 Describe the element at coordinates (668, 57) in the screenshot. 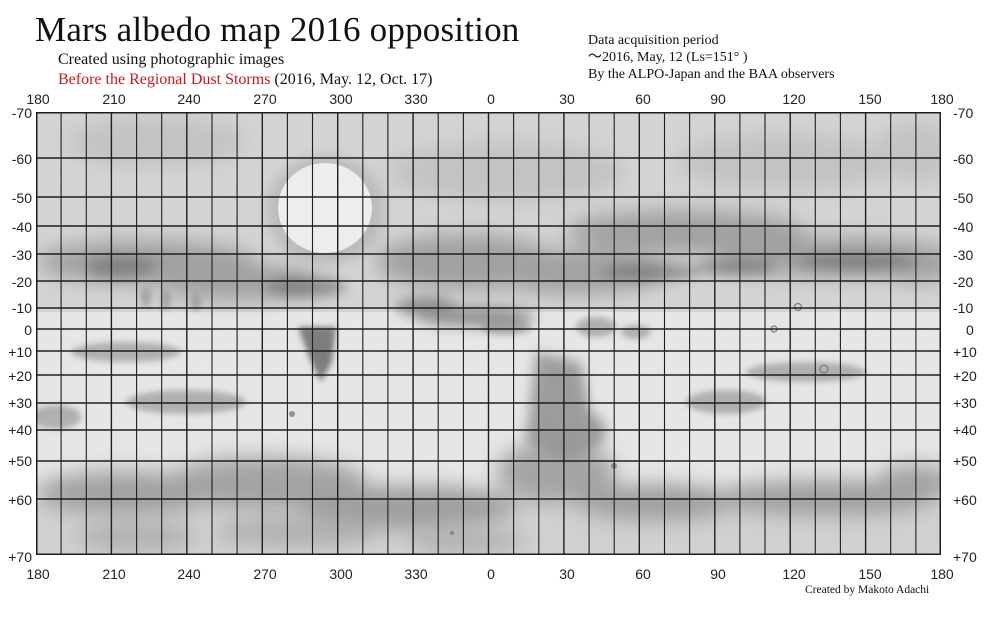

I see `info-line-2: 〜2016, May, 12 (Ls=151° )` at that location.